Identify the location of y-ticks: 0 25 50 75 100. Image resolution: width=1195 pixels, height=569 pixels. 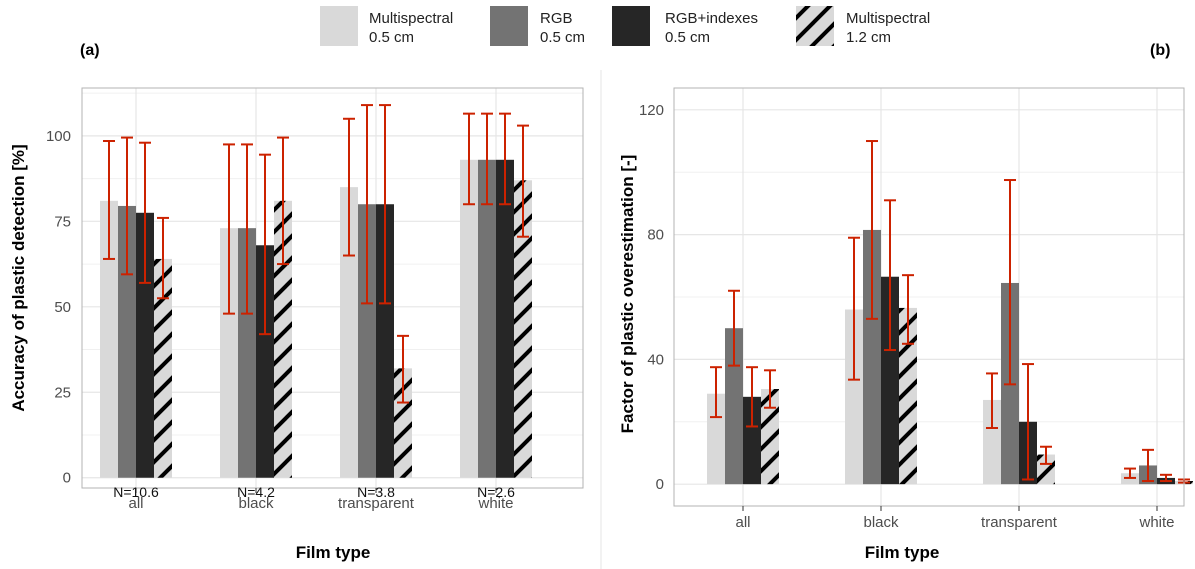
(58, 307).